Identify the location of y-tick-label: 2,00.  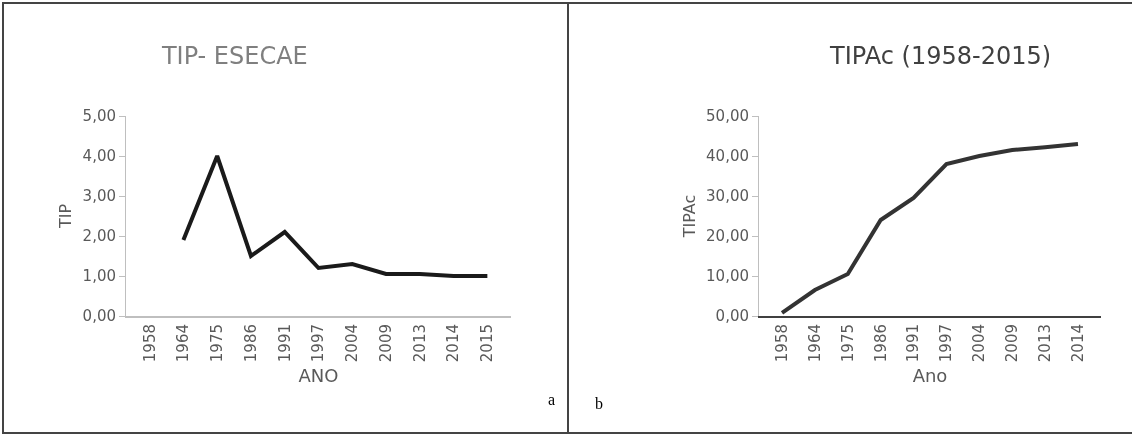
(99, 236).